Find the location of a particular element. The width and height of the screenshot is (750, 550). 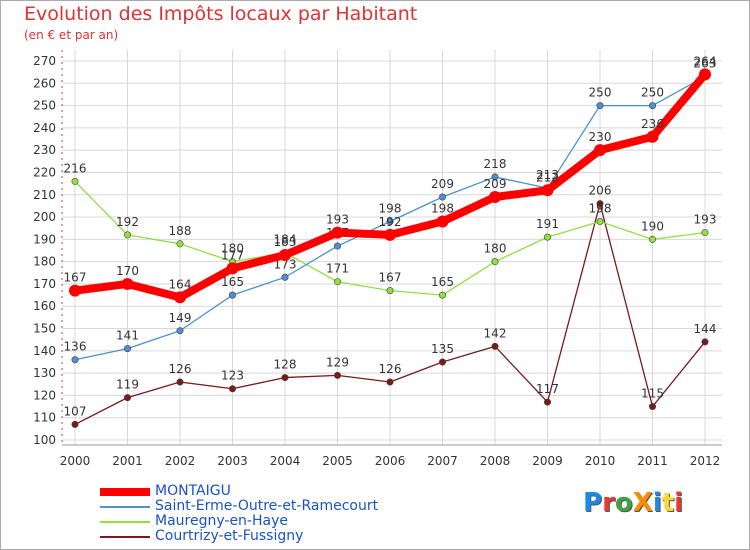

data-label: 192 is located at coordinates (390, 222).